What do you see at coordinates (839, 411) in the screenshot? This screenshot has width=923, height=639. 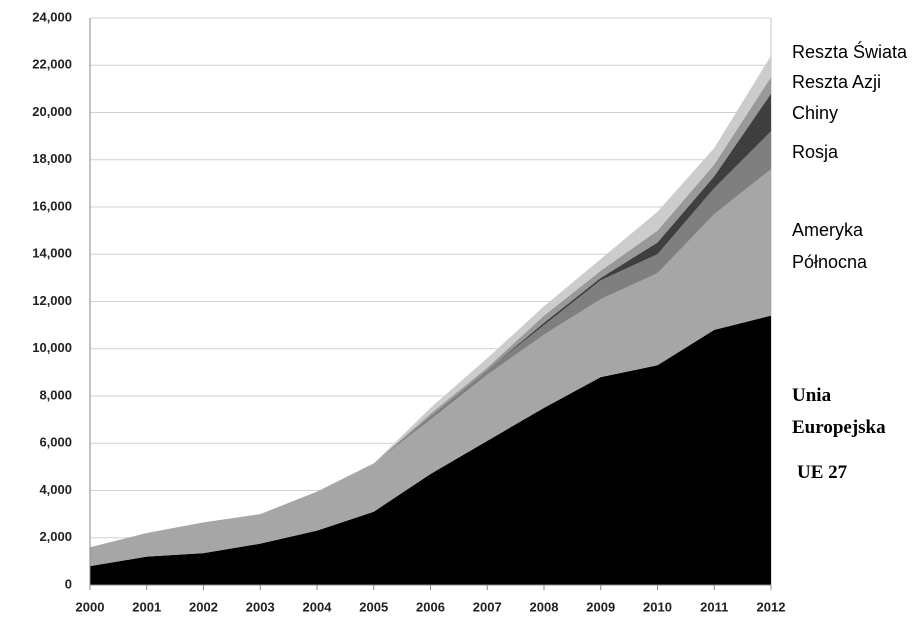 I see `legend-label: Unia Europejska` at bounding box center [839, 411].